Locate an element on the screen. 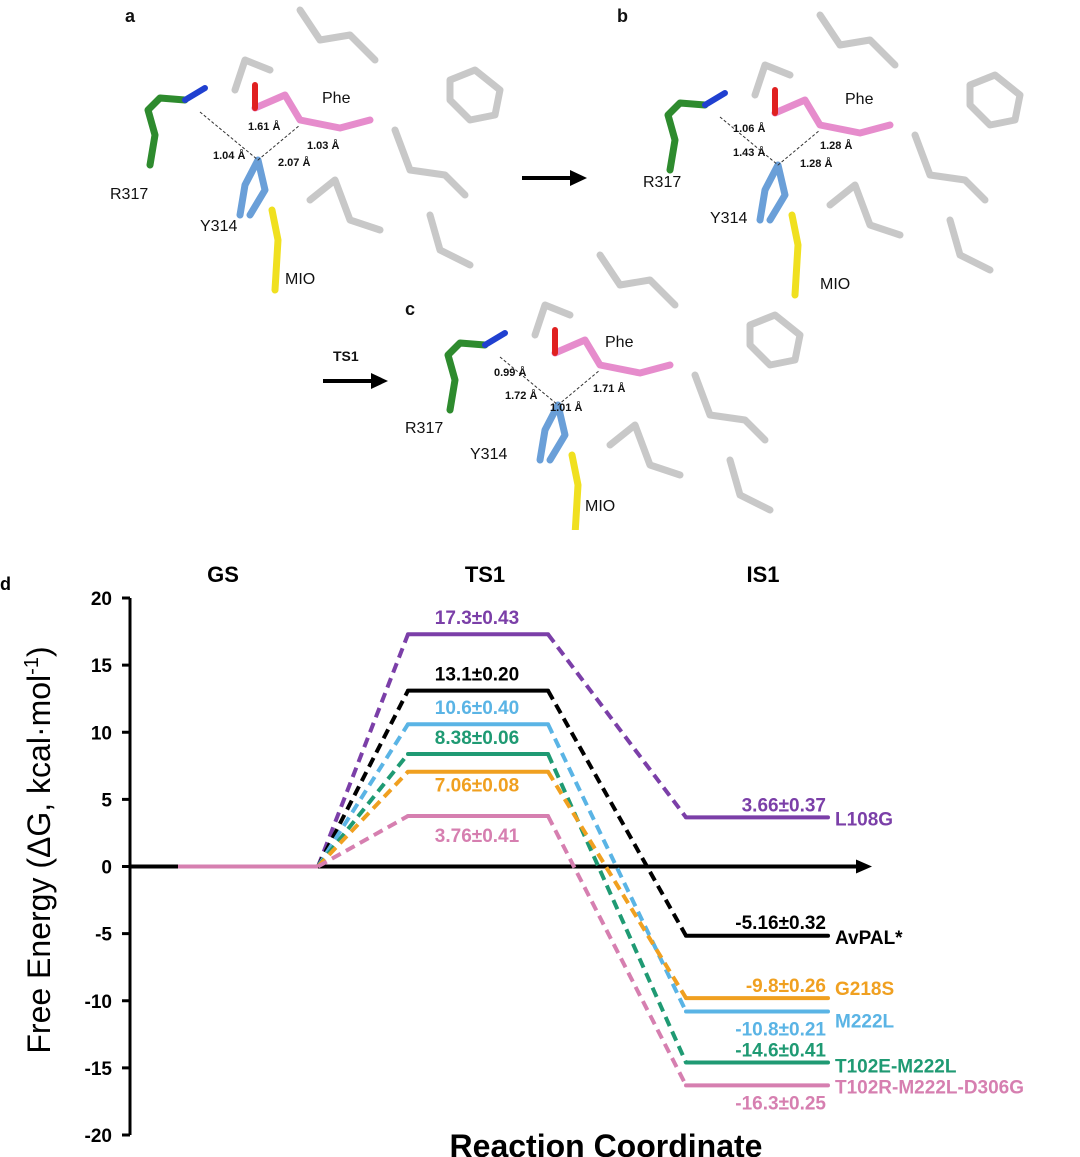 The width and height of the screenshot is (1080, 1157). y-tick-label: -5 is located at coordinates (103, 935).